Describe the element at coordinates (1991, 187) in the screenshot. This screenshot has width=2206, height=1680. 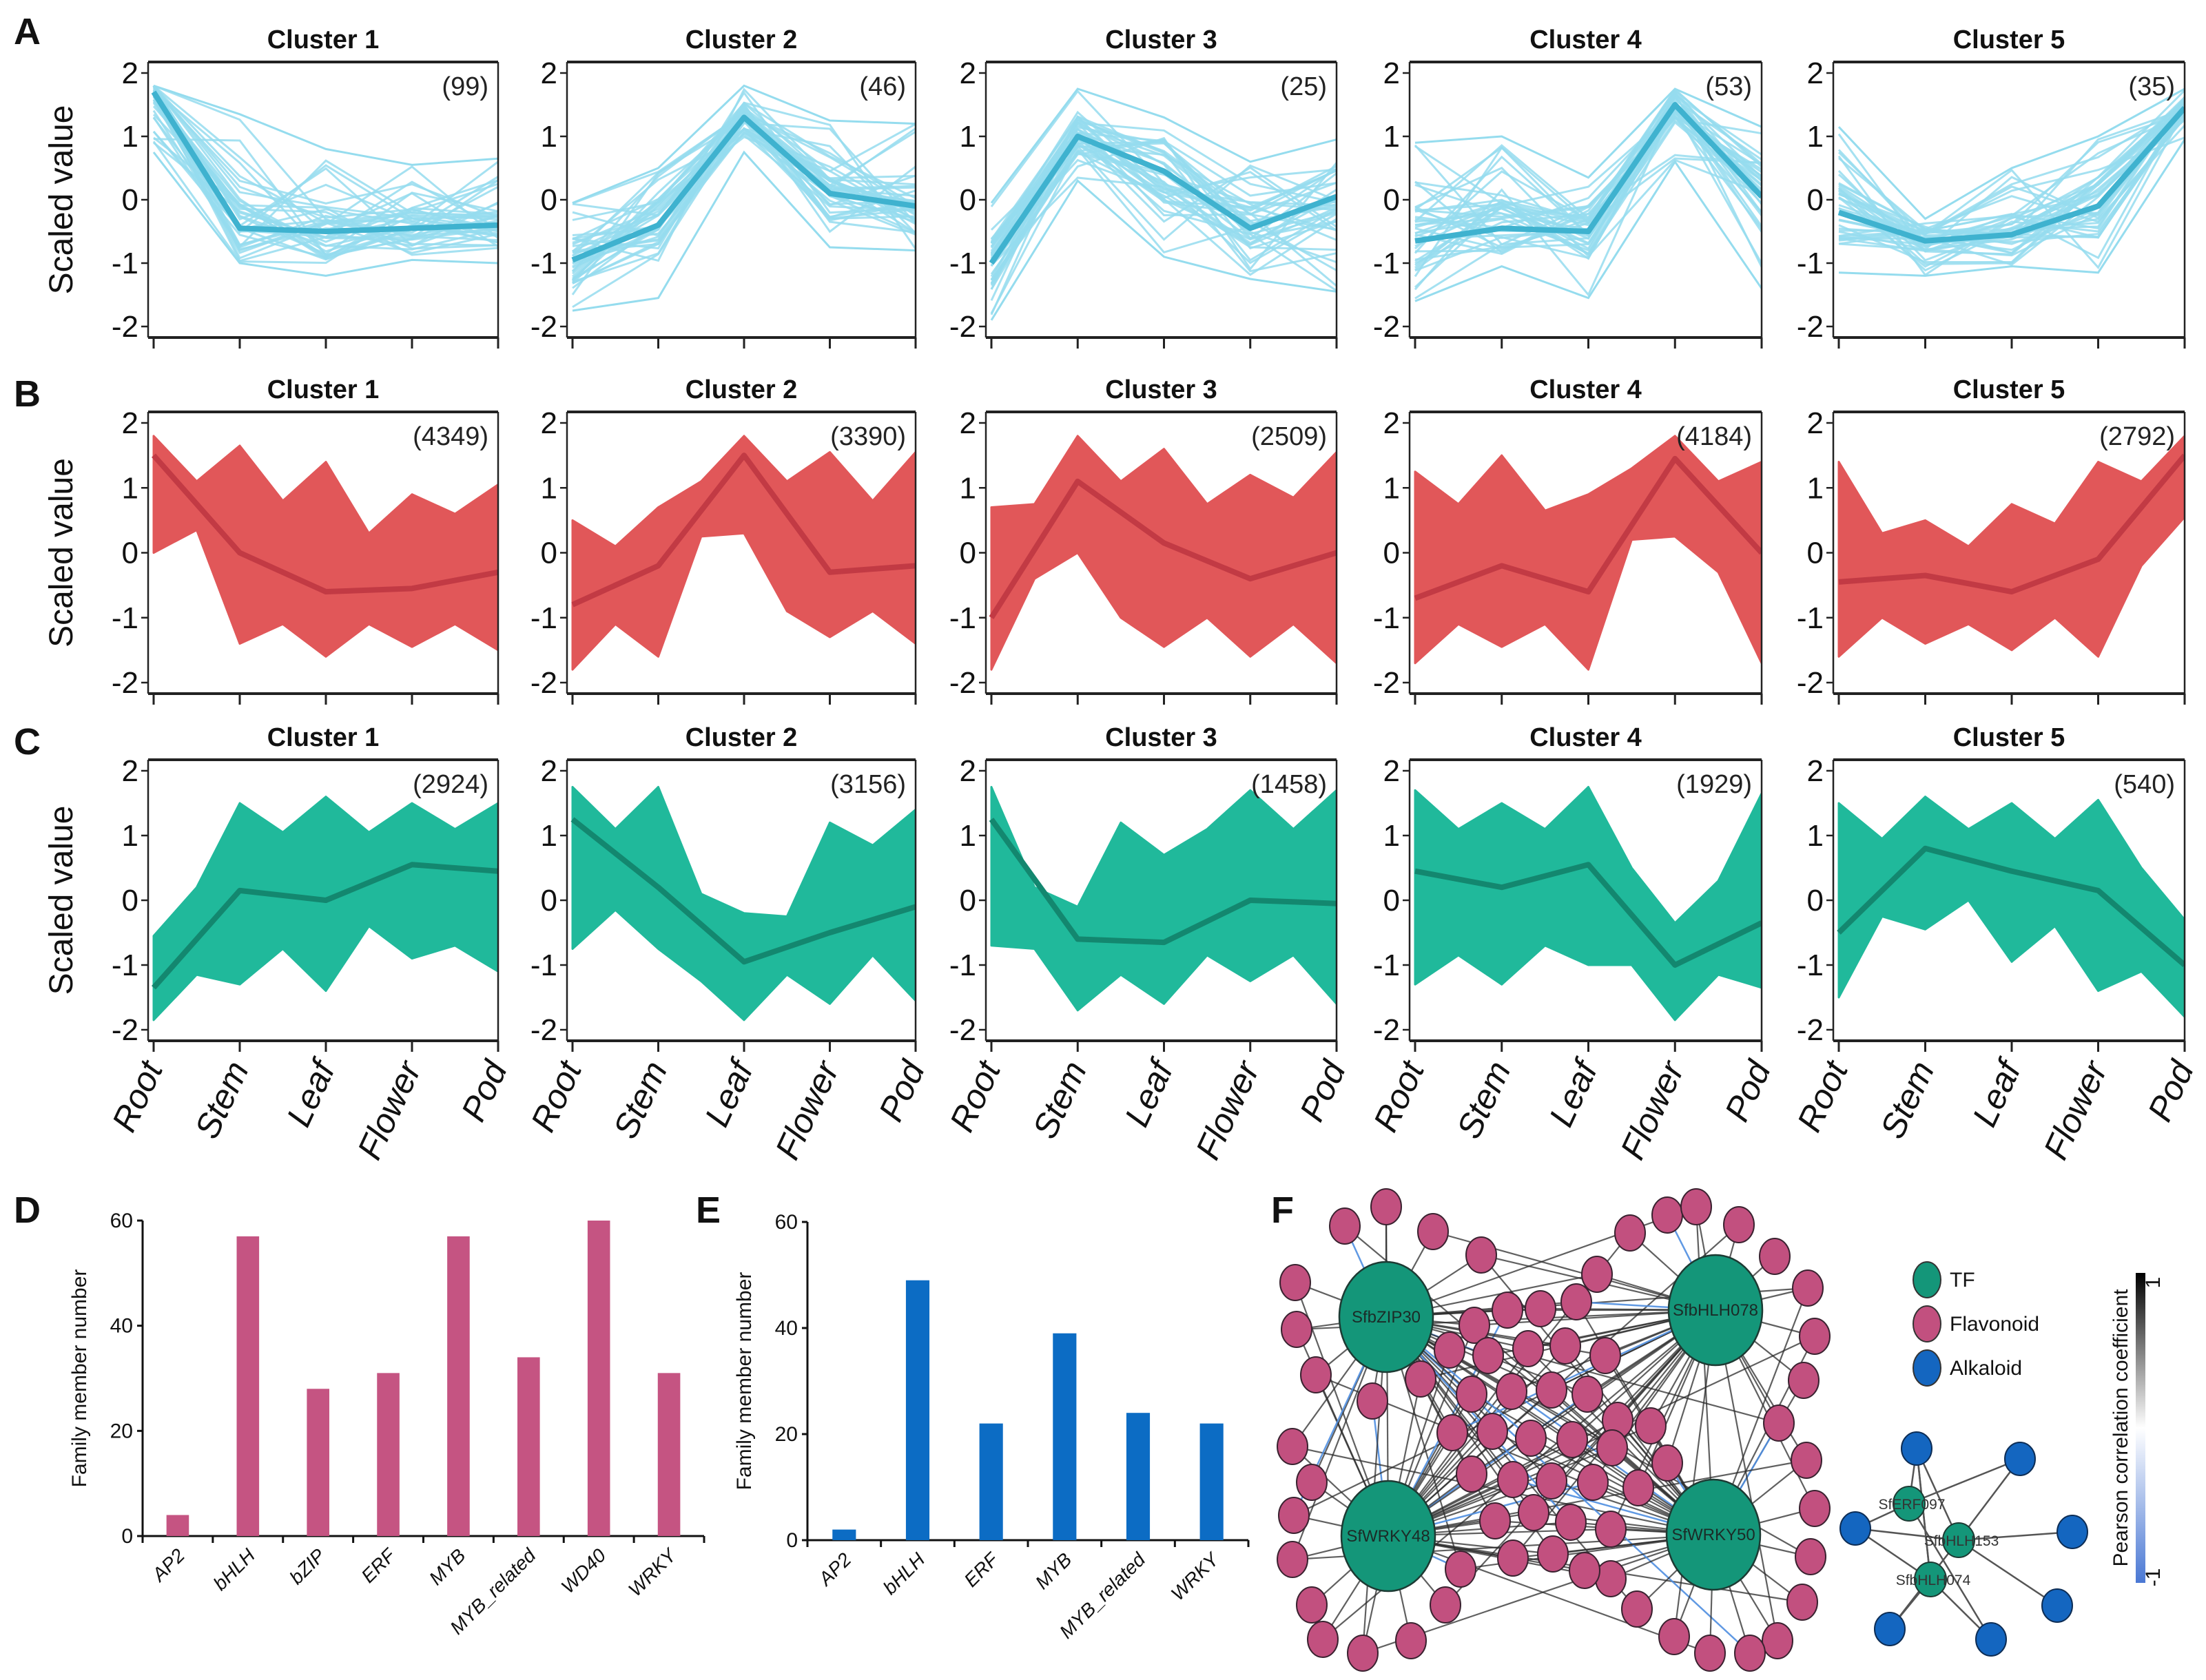
I see `cluster-plot-5: Cluster 5 2 1 0 -1 -2 (35)` at that location.